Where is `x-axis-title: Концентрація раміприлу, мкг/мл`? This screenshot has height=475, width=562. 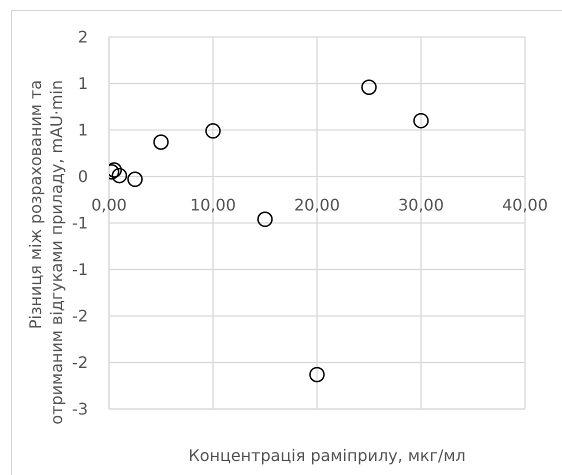
x-axis-title: Концентрація раміприлу, мкг/мл is located at coordinates (327, 455).